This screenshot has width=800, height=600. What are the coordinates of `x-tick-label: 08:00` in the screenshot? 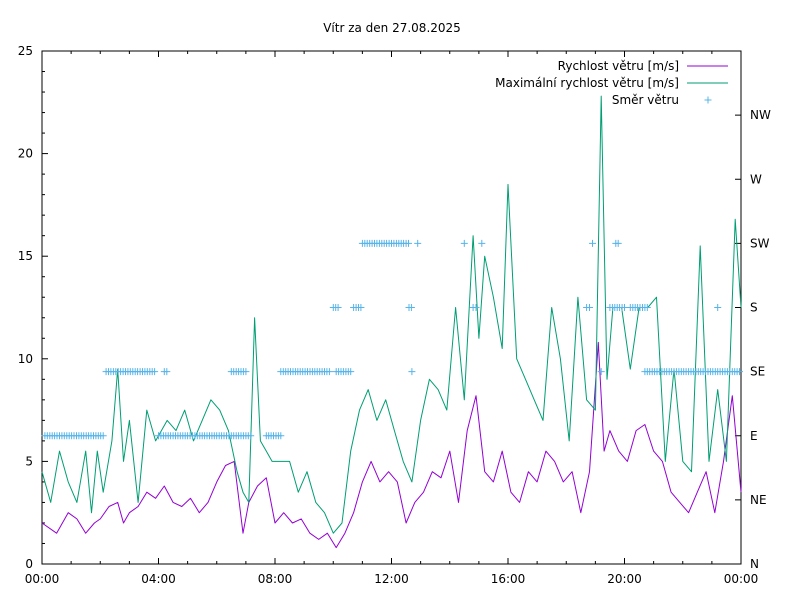 It's located at (275, 579).